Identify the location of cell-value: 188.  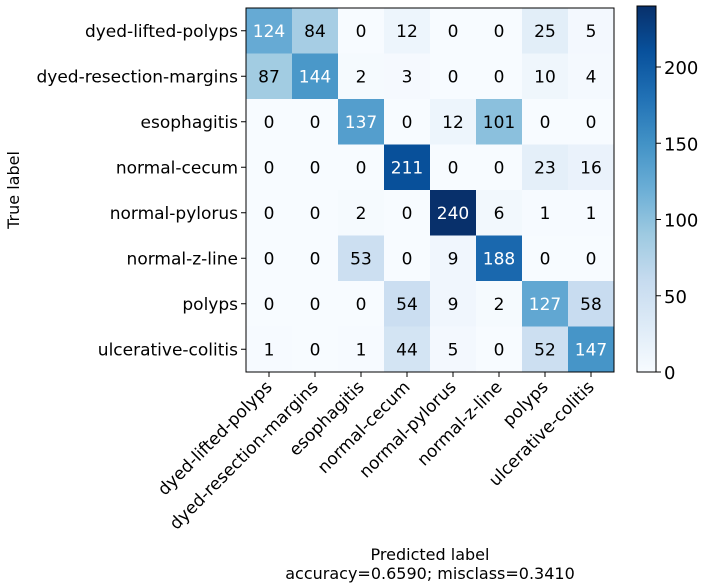
(499, 259).